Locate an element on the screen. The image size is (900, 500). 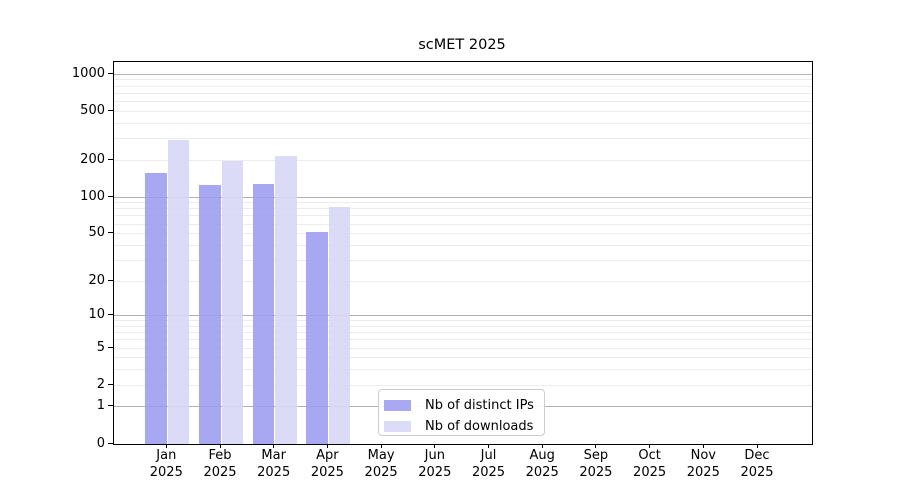
legend-swatch-distinct-ips-icon is located at coordinates (397, 405).